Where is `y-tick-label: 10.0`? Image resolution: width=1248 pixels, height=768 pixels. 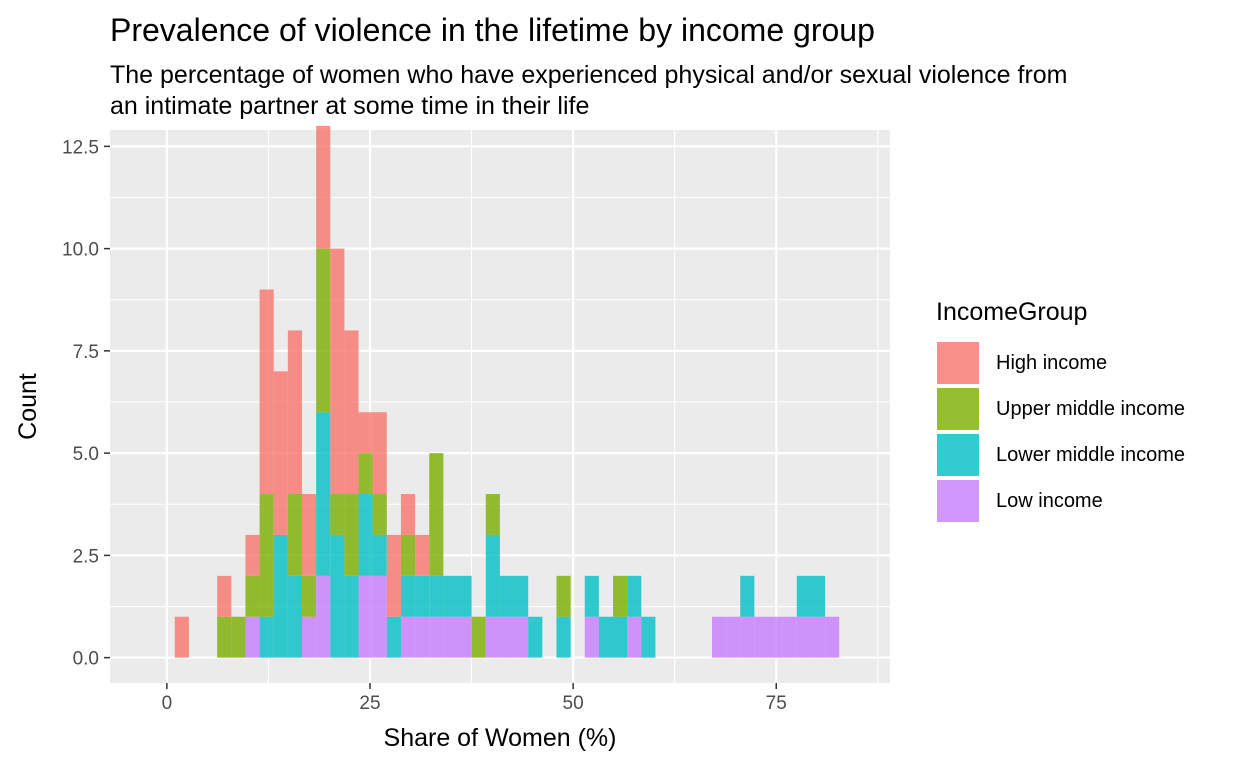
y-tick-label: 10.0 is located at coordinates (80, 250).